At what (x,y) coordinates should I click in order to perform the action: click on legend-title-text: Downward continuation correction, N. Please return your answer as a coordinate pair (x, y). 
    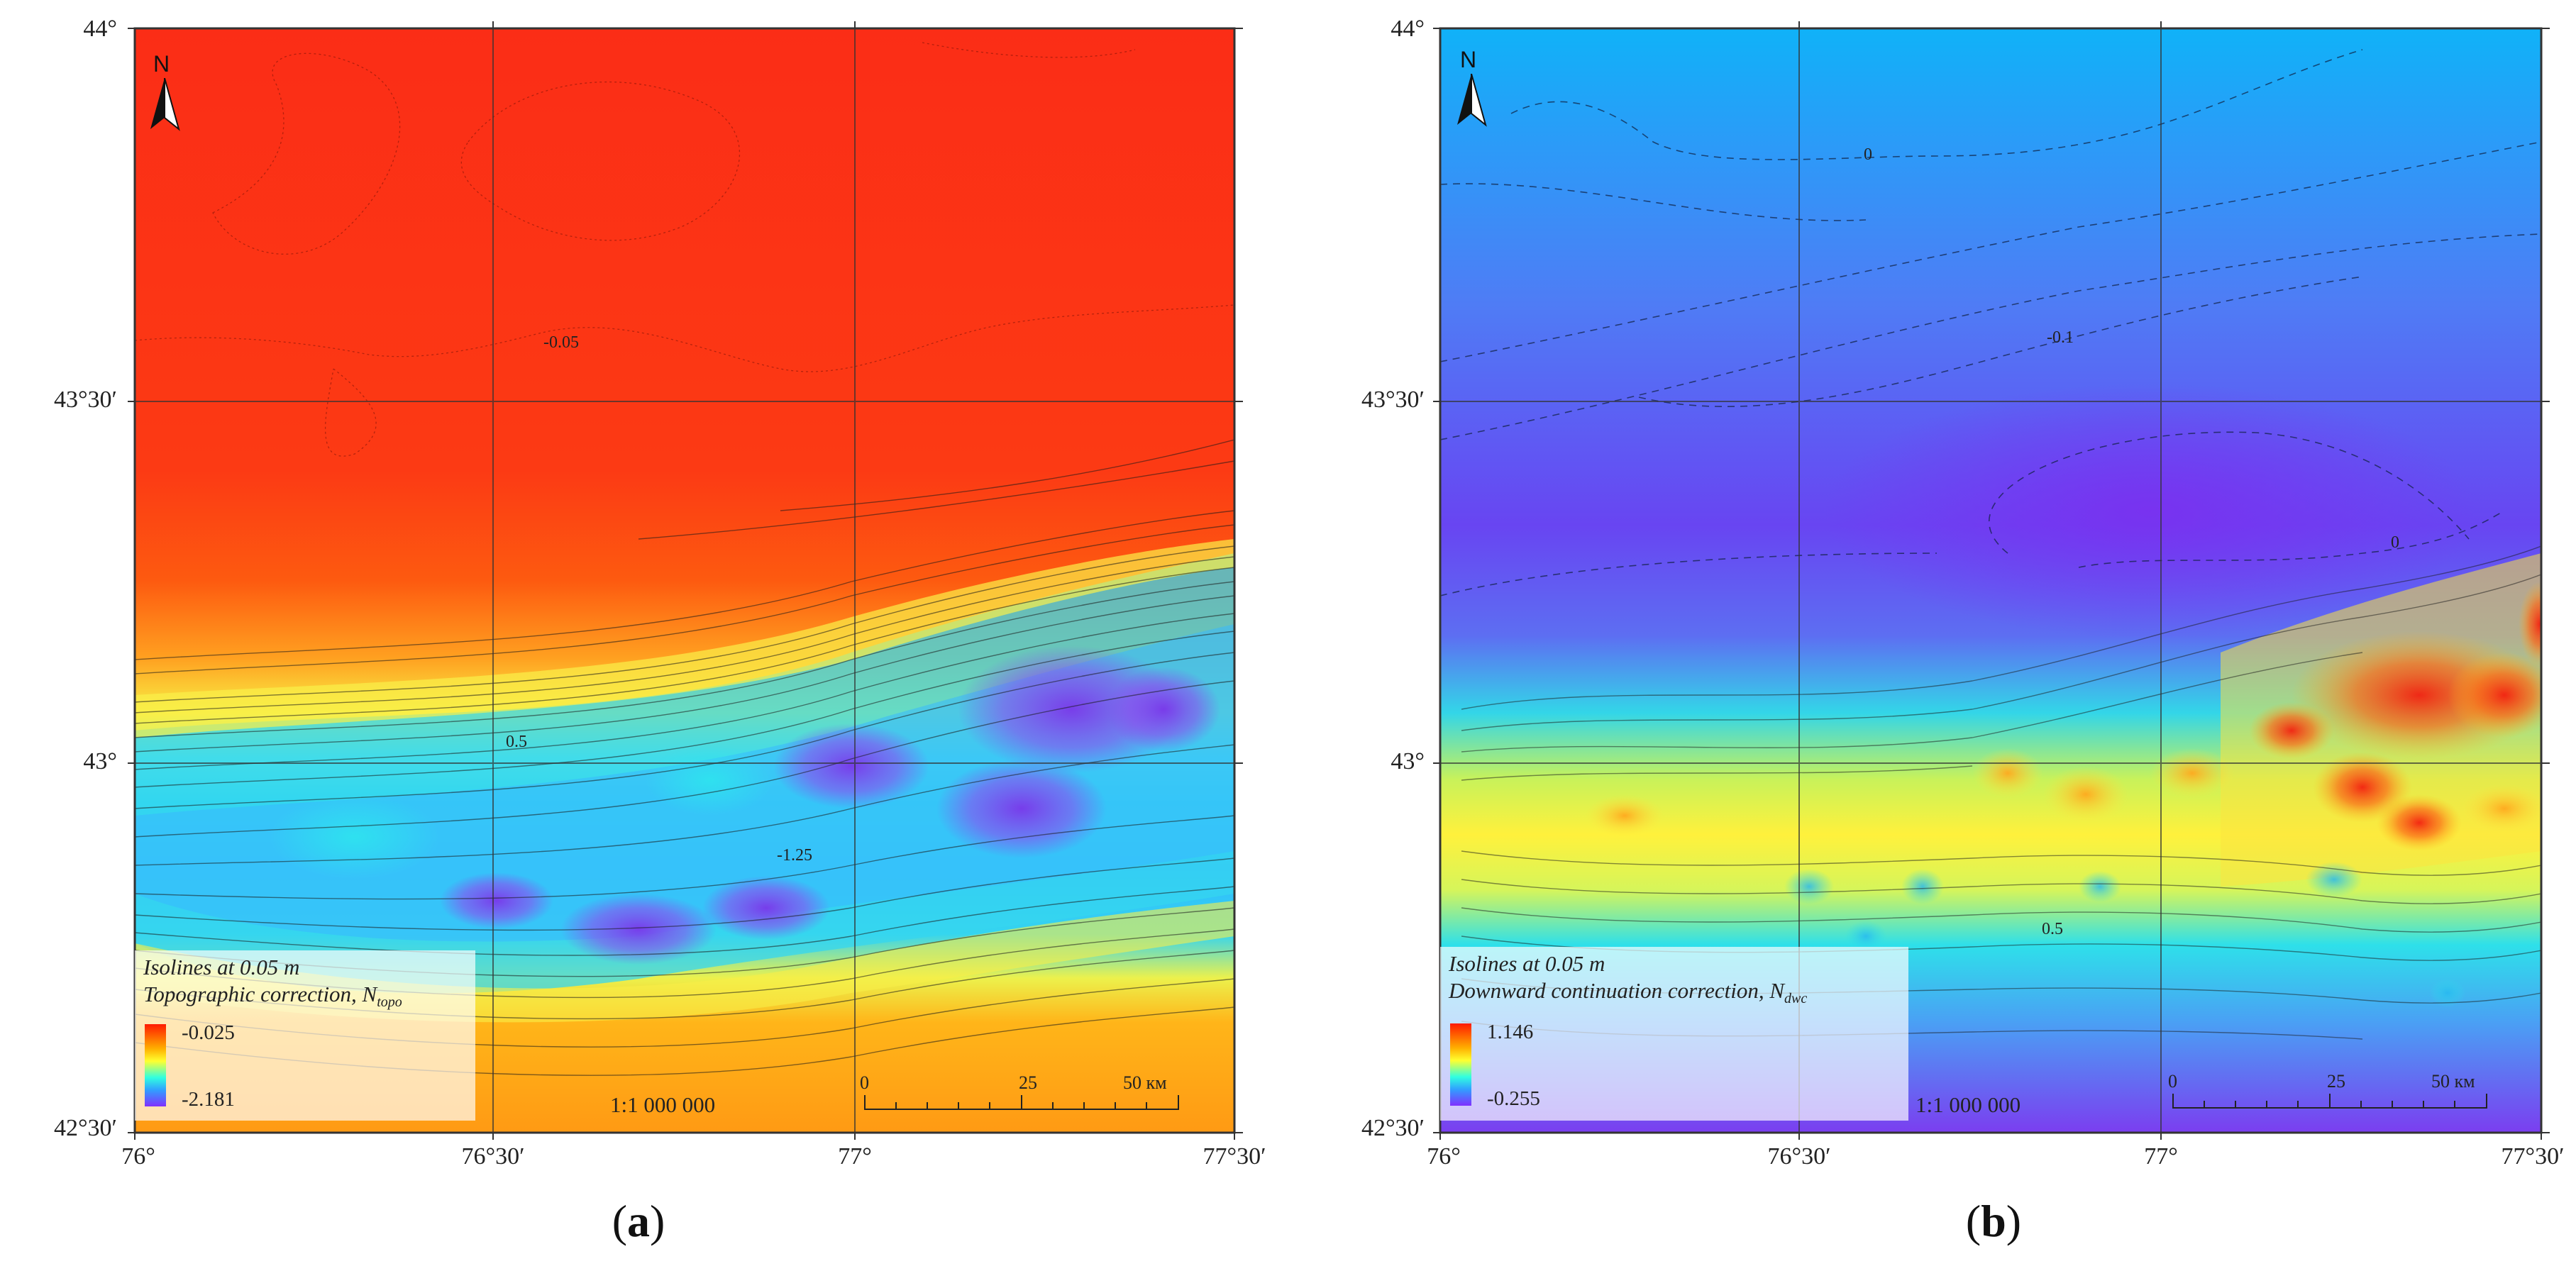
    Looking at the image, I should click on (1617, 991).